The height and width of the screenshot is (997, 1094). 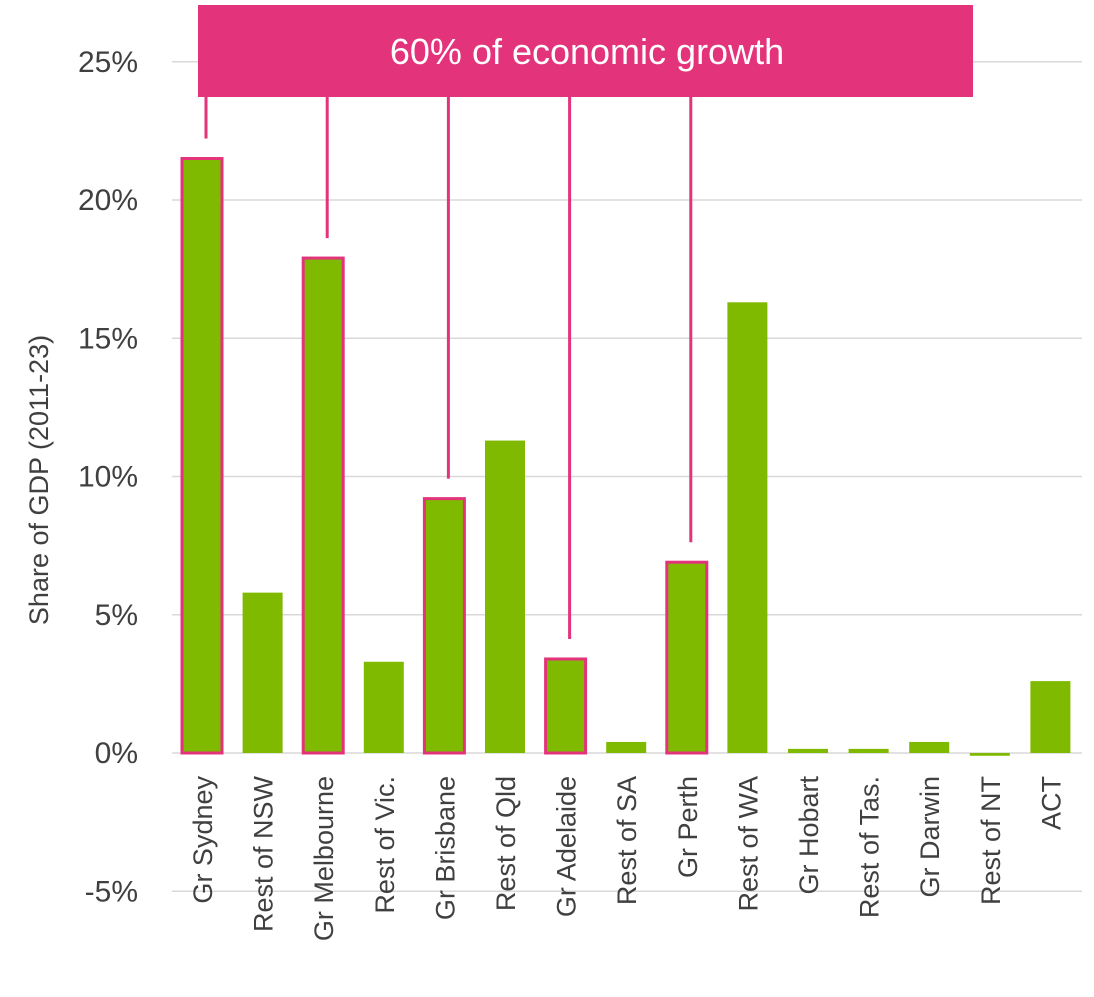 I want to click on x-tick-label: Gr Perth, so click(x=688, y=827).